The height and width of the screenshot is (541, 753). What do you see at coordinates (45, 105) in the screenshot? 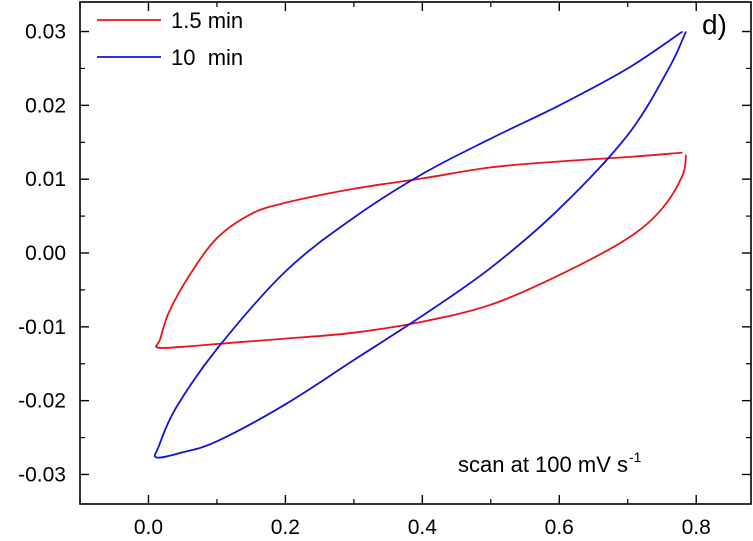
I see `y-tick-label: 0.02` at bounding box center [45, 105].